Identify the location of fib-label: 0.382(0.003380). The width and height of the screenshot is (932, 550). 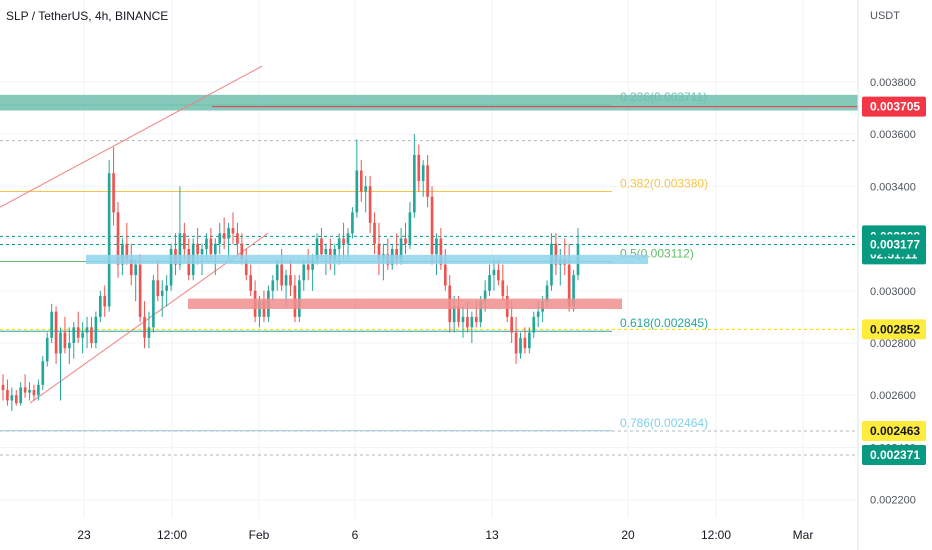
(664, 183).